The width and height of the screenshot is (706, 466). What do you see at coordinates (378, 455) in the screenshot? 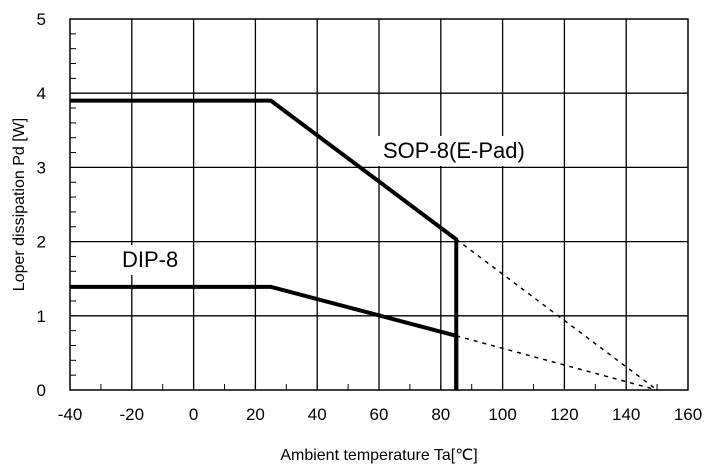
I see `x-axis-title: Ambient temperature Ta[℃]` at bounding box center [378, 455].